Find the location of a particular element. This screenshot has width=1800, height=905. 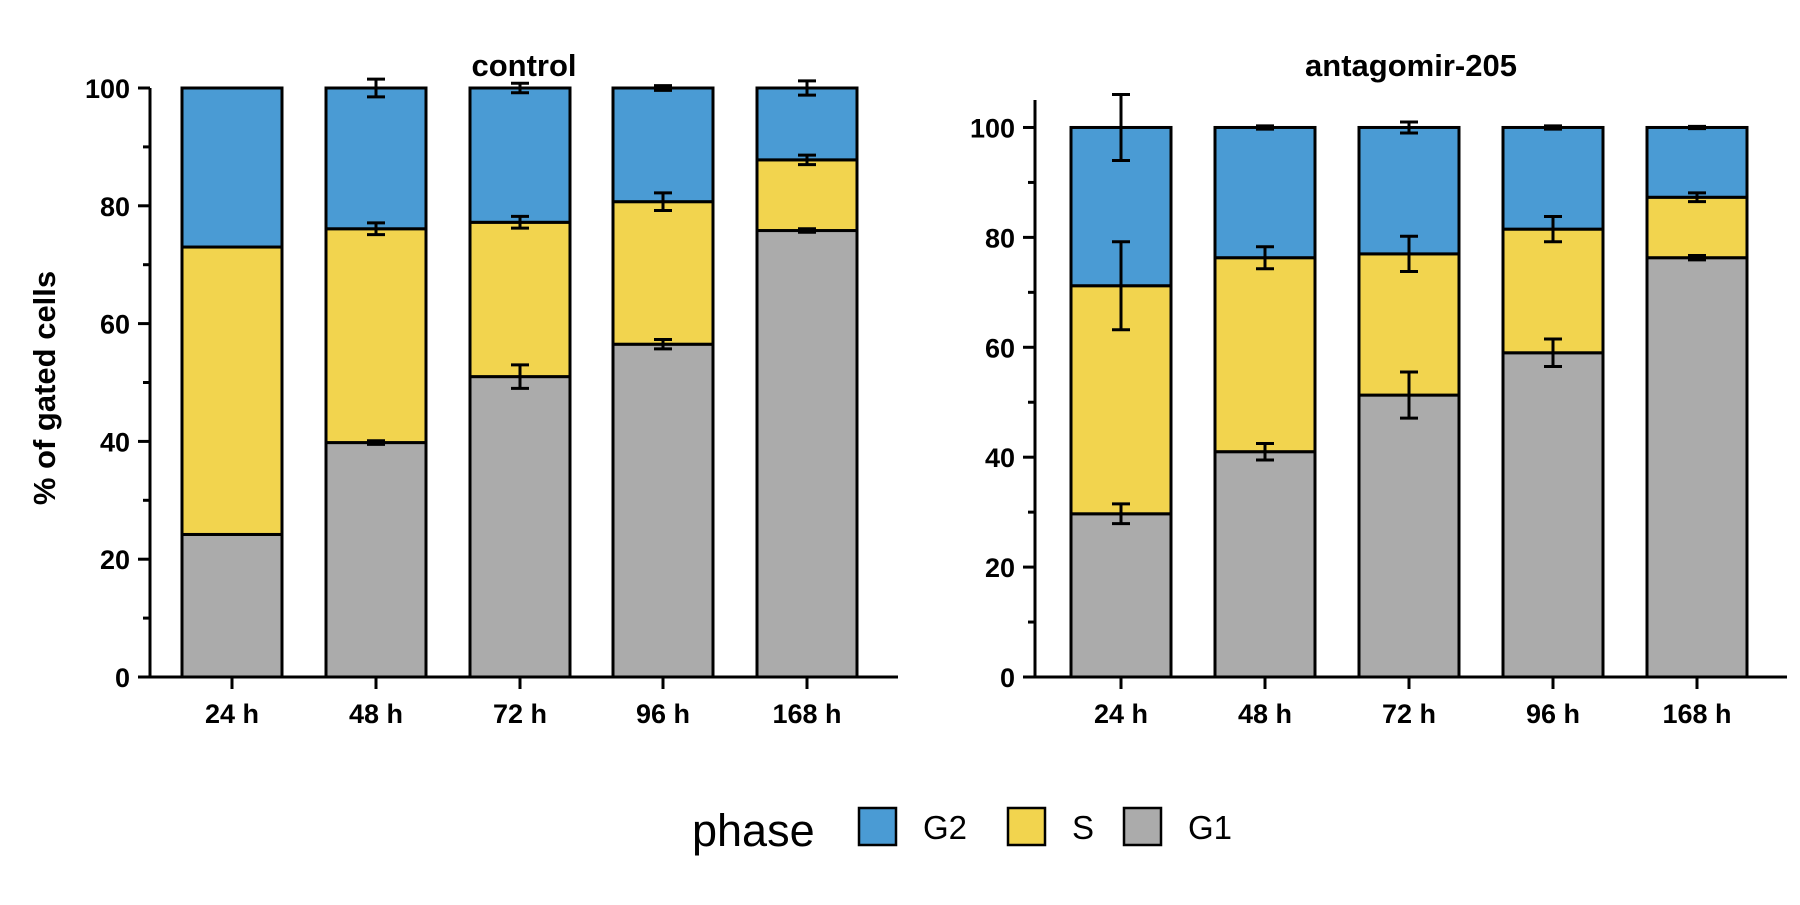

legend-label-g1: G1 is located at coordinates (1210, 827).